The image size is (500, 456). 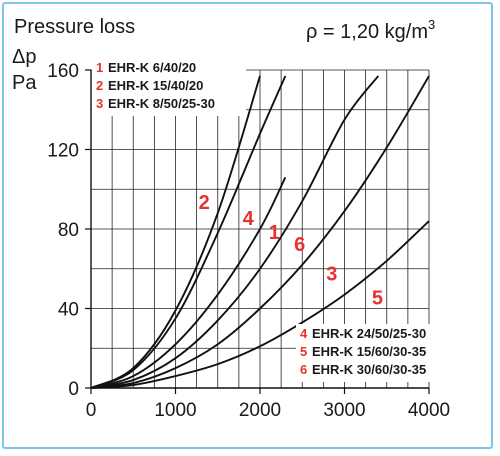 I want to click on y-tick-label: 80, so click(x=68, y=230).